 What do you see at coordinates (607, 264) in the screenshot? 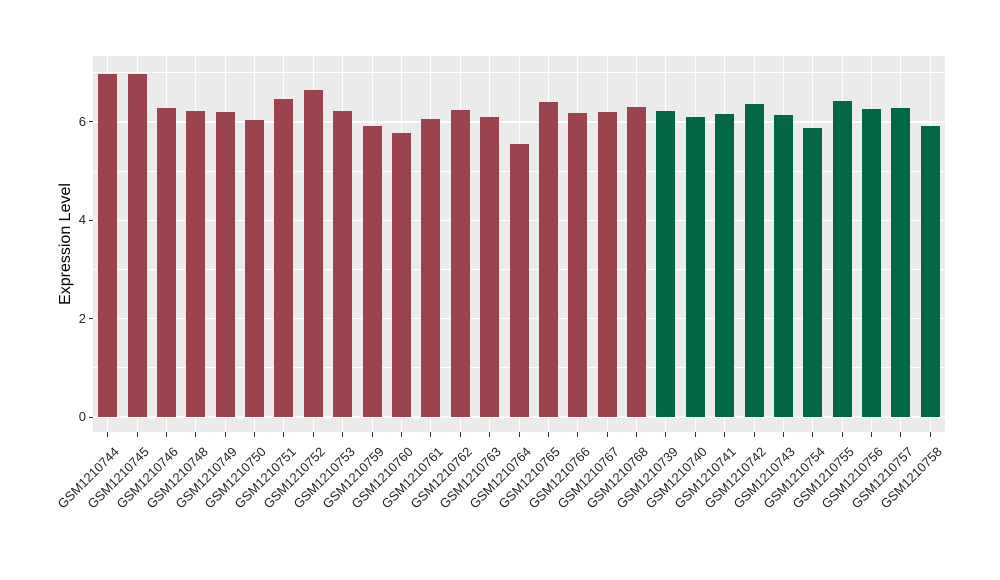
I see `bar-GSM1210767` at bounding box center [607, 264].